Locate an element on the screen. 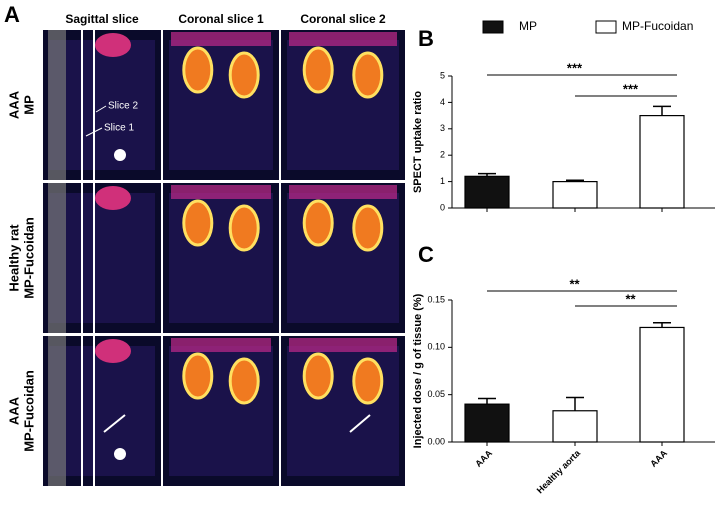 The height and width of the screenshot is (512, 727). row-label: MP is located at coordinates (28, 105).